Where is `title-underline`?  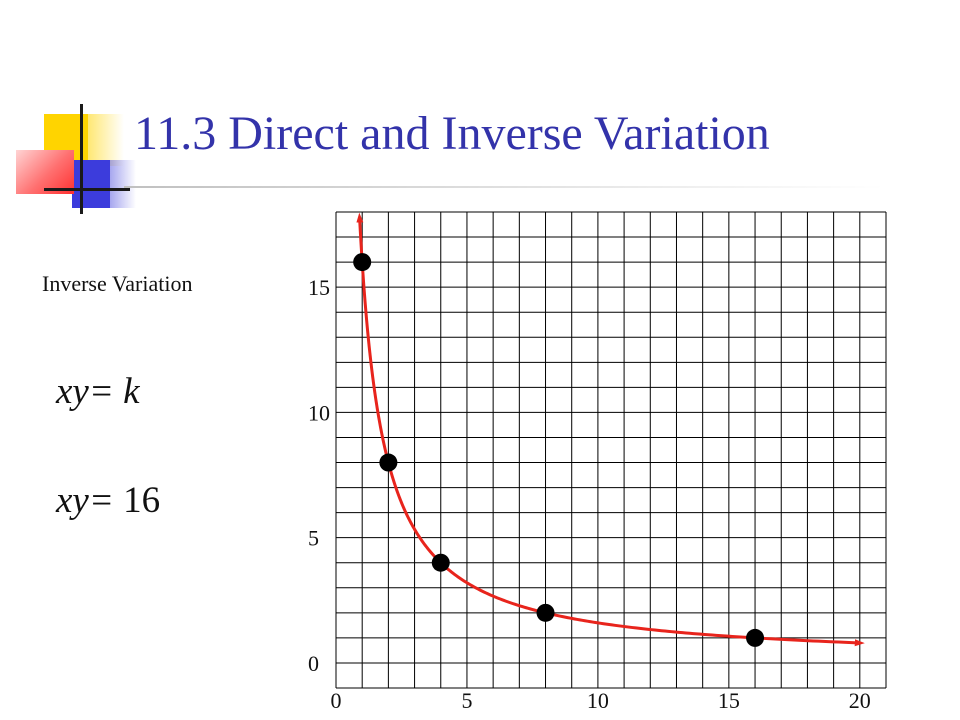 title-underline is located at coordinates (504, 187).